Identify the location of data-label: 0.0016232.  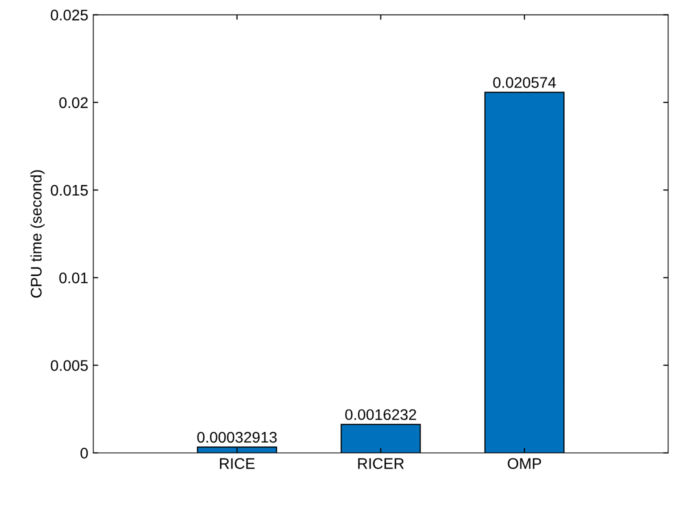
(380, 414).